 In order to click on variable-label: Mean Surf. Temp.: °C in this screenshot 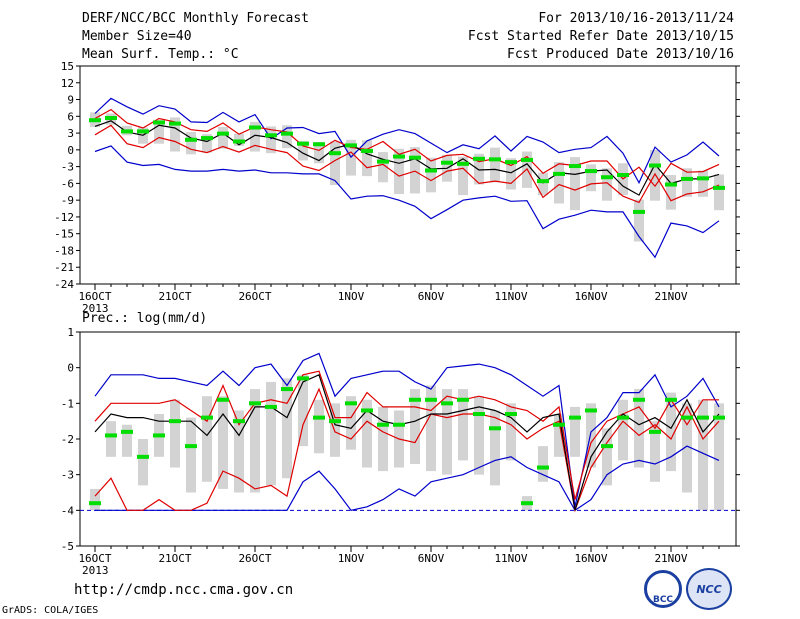, I will do `click(160, 54)`.